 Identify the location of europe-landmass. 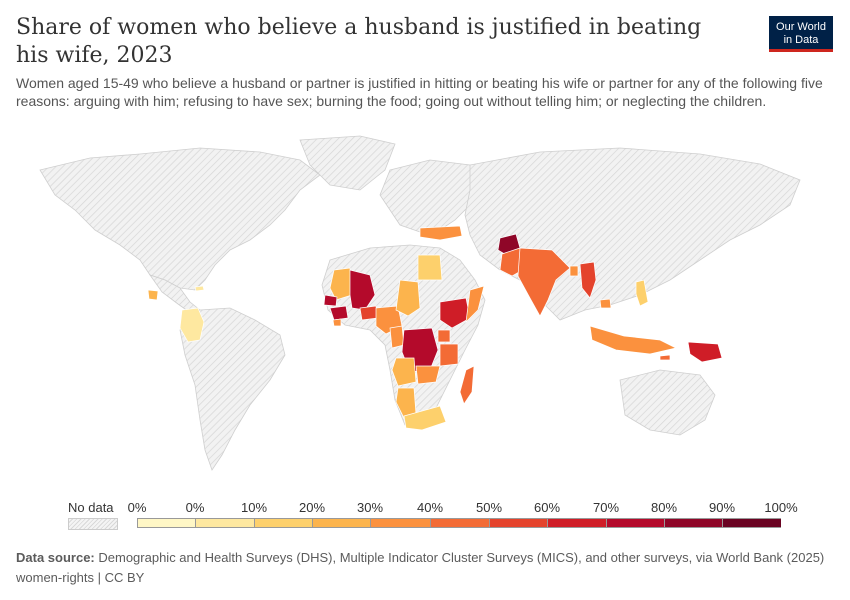
(430, 196).